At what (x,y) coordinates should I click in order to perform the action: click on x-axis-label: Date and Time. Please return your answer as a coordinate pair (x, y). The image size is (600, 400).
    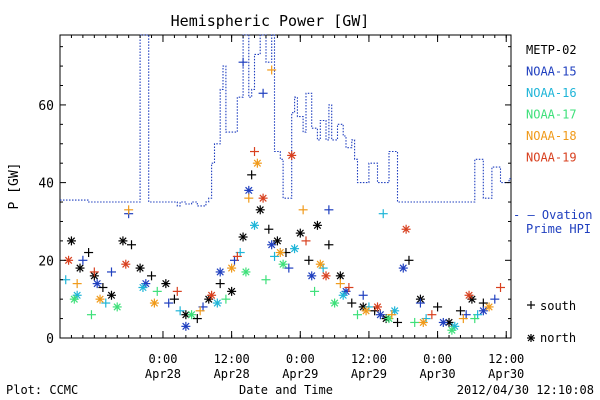
    Looking at the image, I should click on (286, 390).